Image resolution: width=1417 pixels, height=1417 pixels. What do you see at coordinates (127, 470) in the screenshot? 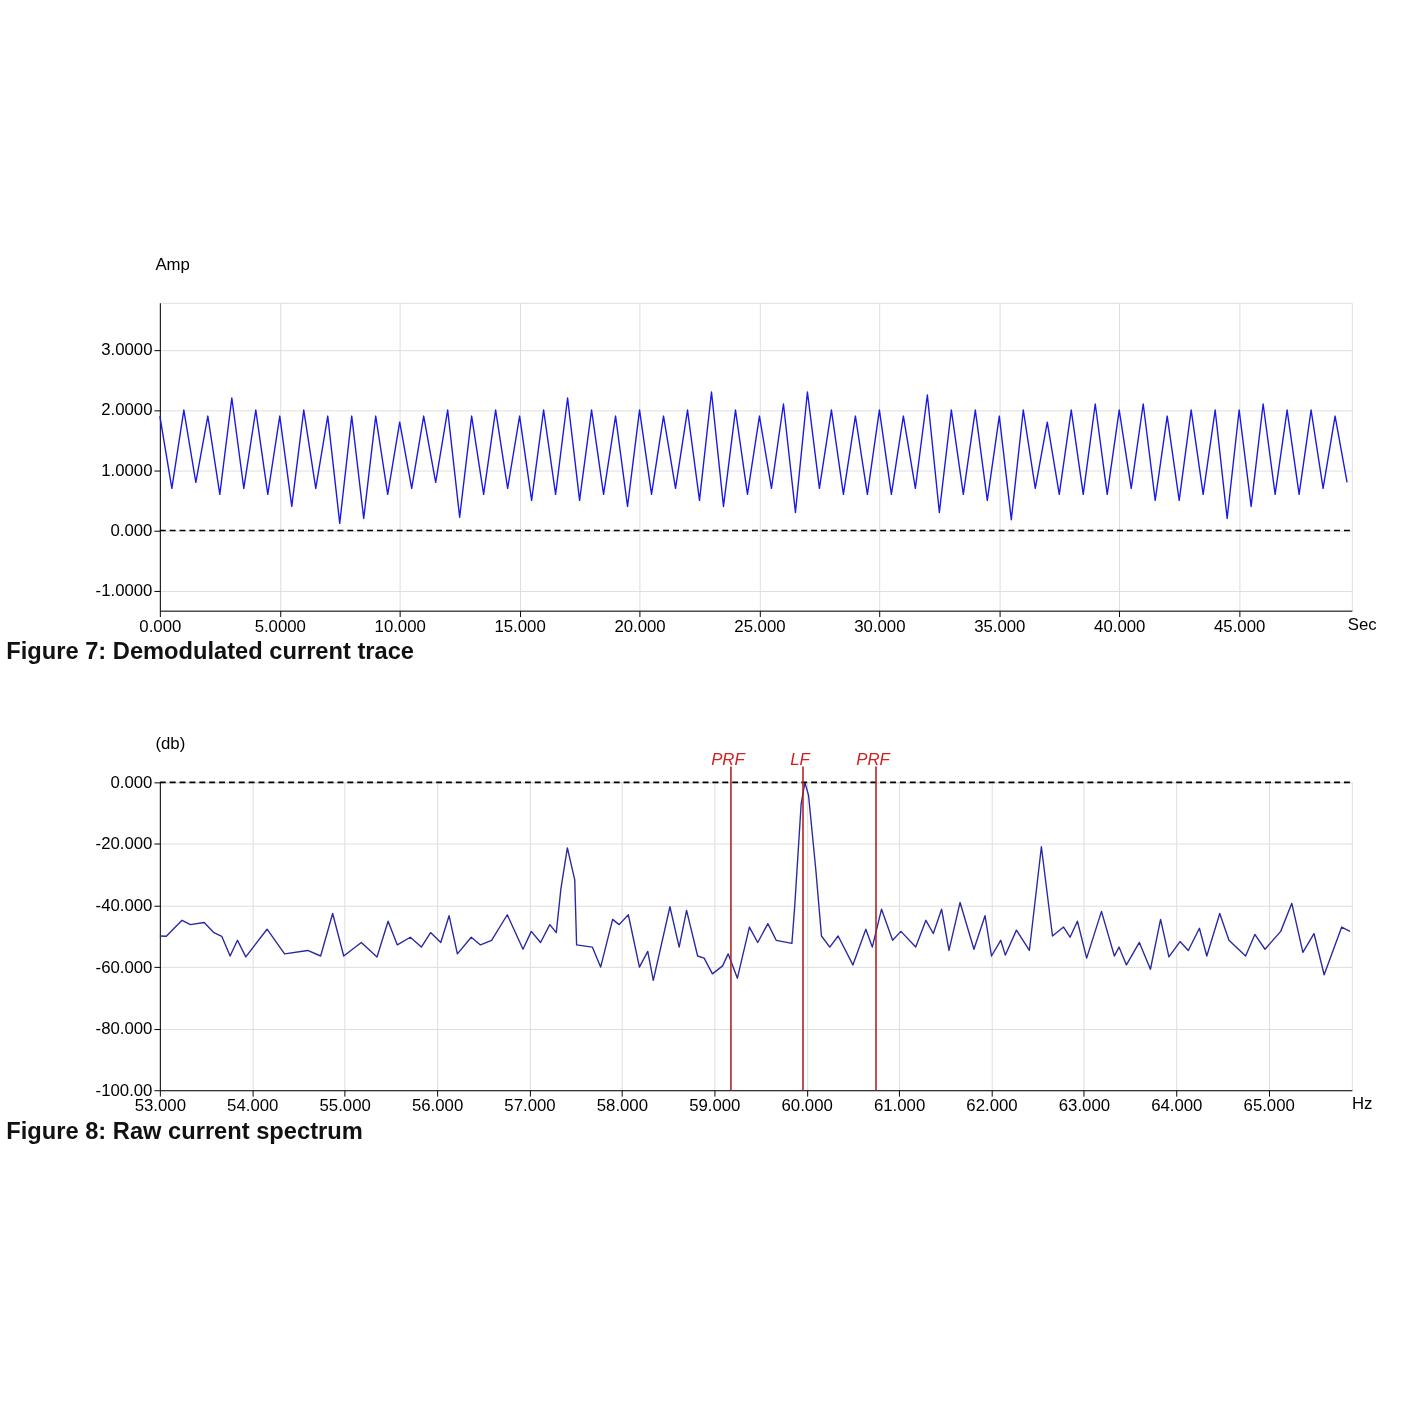
I see `y-tick-label: 1.0000` at bounding box center [127, 470].